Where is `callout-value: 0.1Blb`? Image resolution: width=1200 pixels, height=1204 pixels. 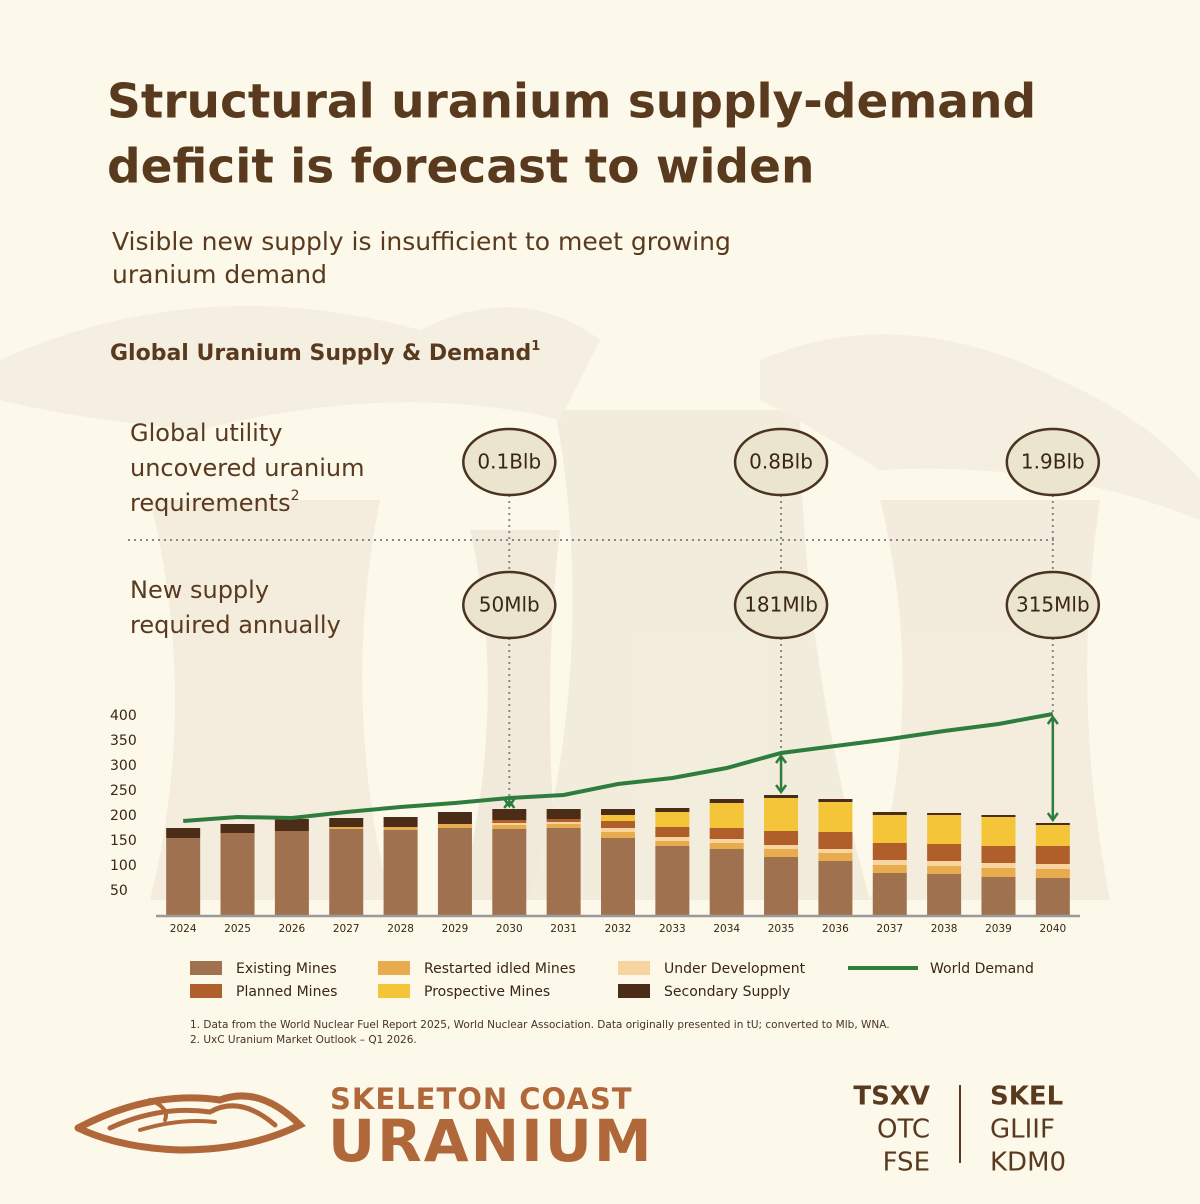
callout-value: 0.1Blb is located at coordinates (509, 462).